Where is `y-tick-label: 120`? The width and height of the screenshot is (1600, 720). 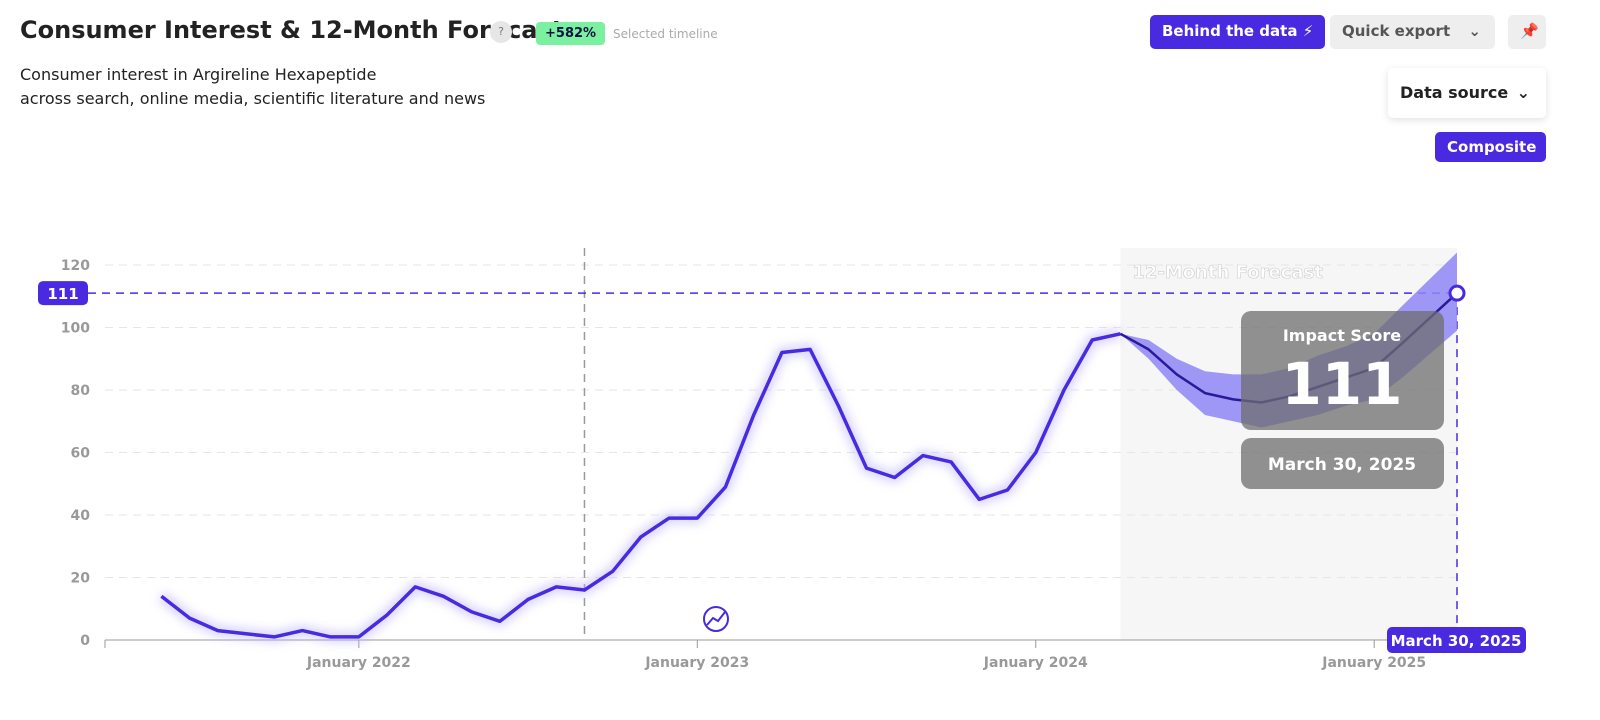
y-tick-label: 120 is located at coordinates (75, 266).